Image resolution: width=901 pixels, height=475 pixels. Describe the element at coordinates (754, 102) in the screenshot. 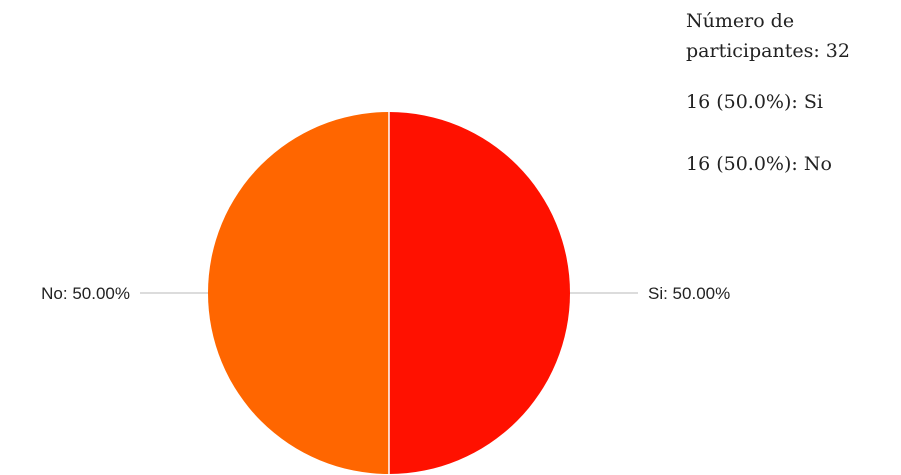

I see `summary-si: 16 (50.0%): Si` at that location.